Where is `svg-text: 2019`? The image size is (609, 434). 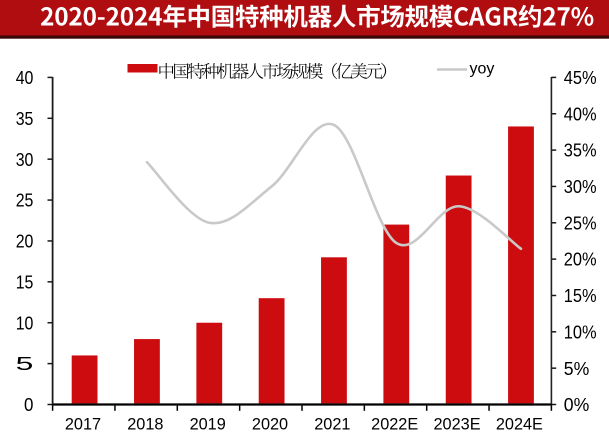 svg-text: 2019 is located at coordinates (208, 425).